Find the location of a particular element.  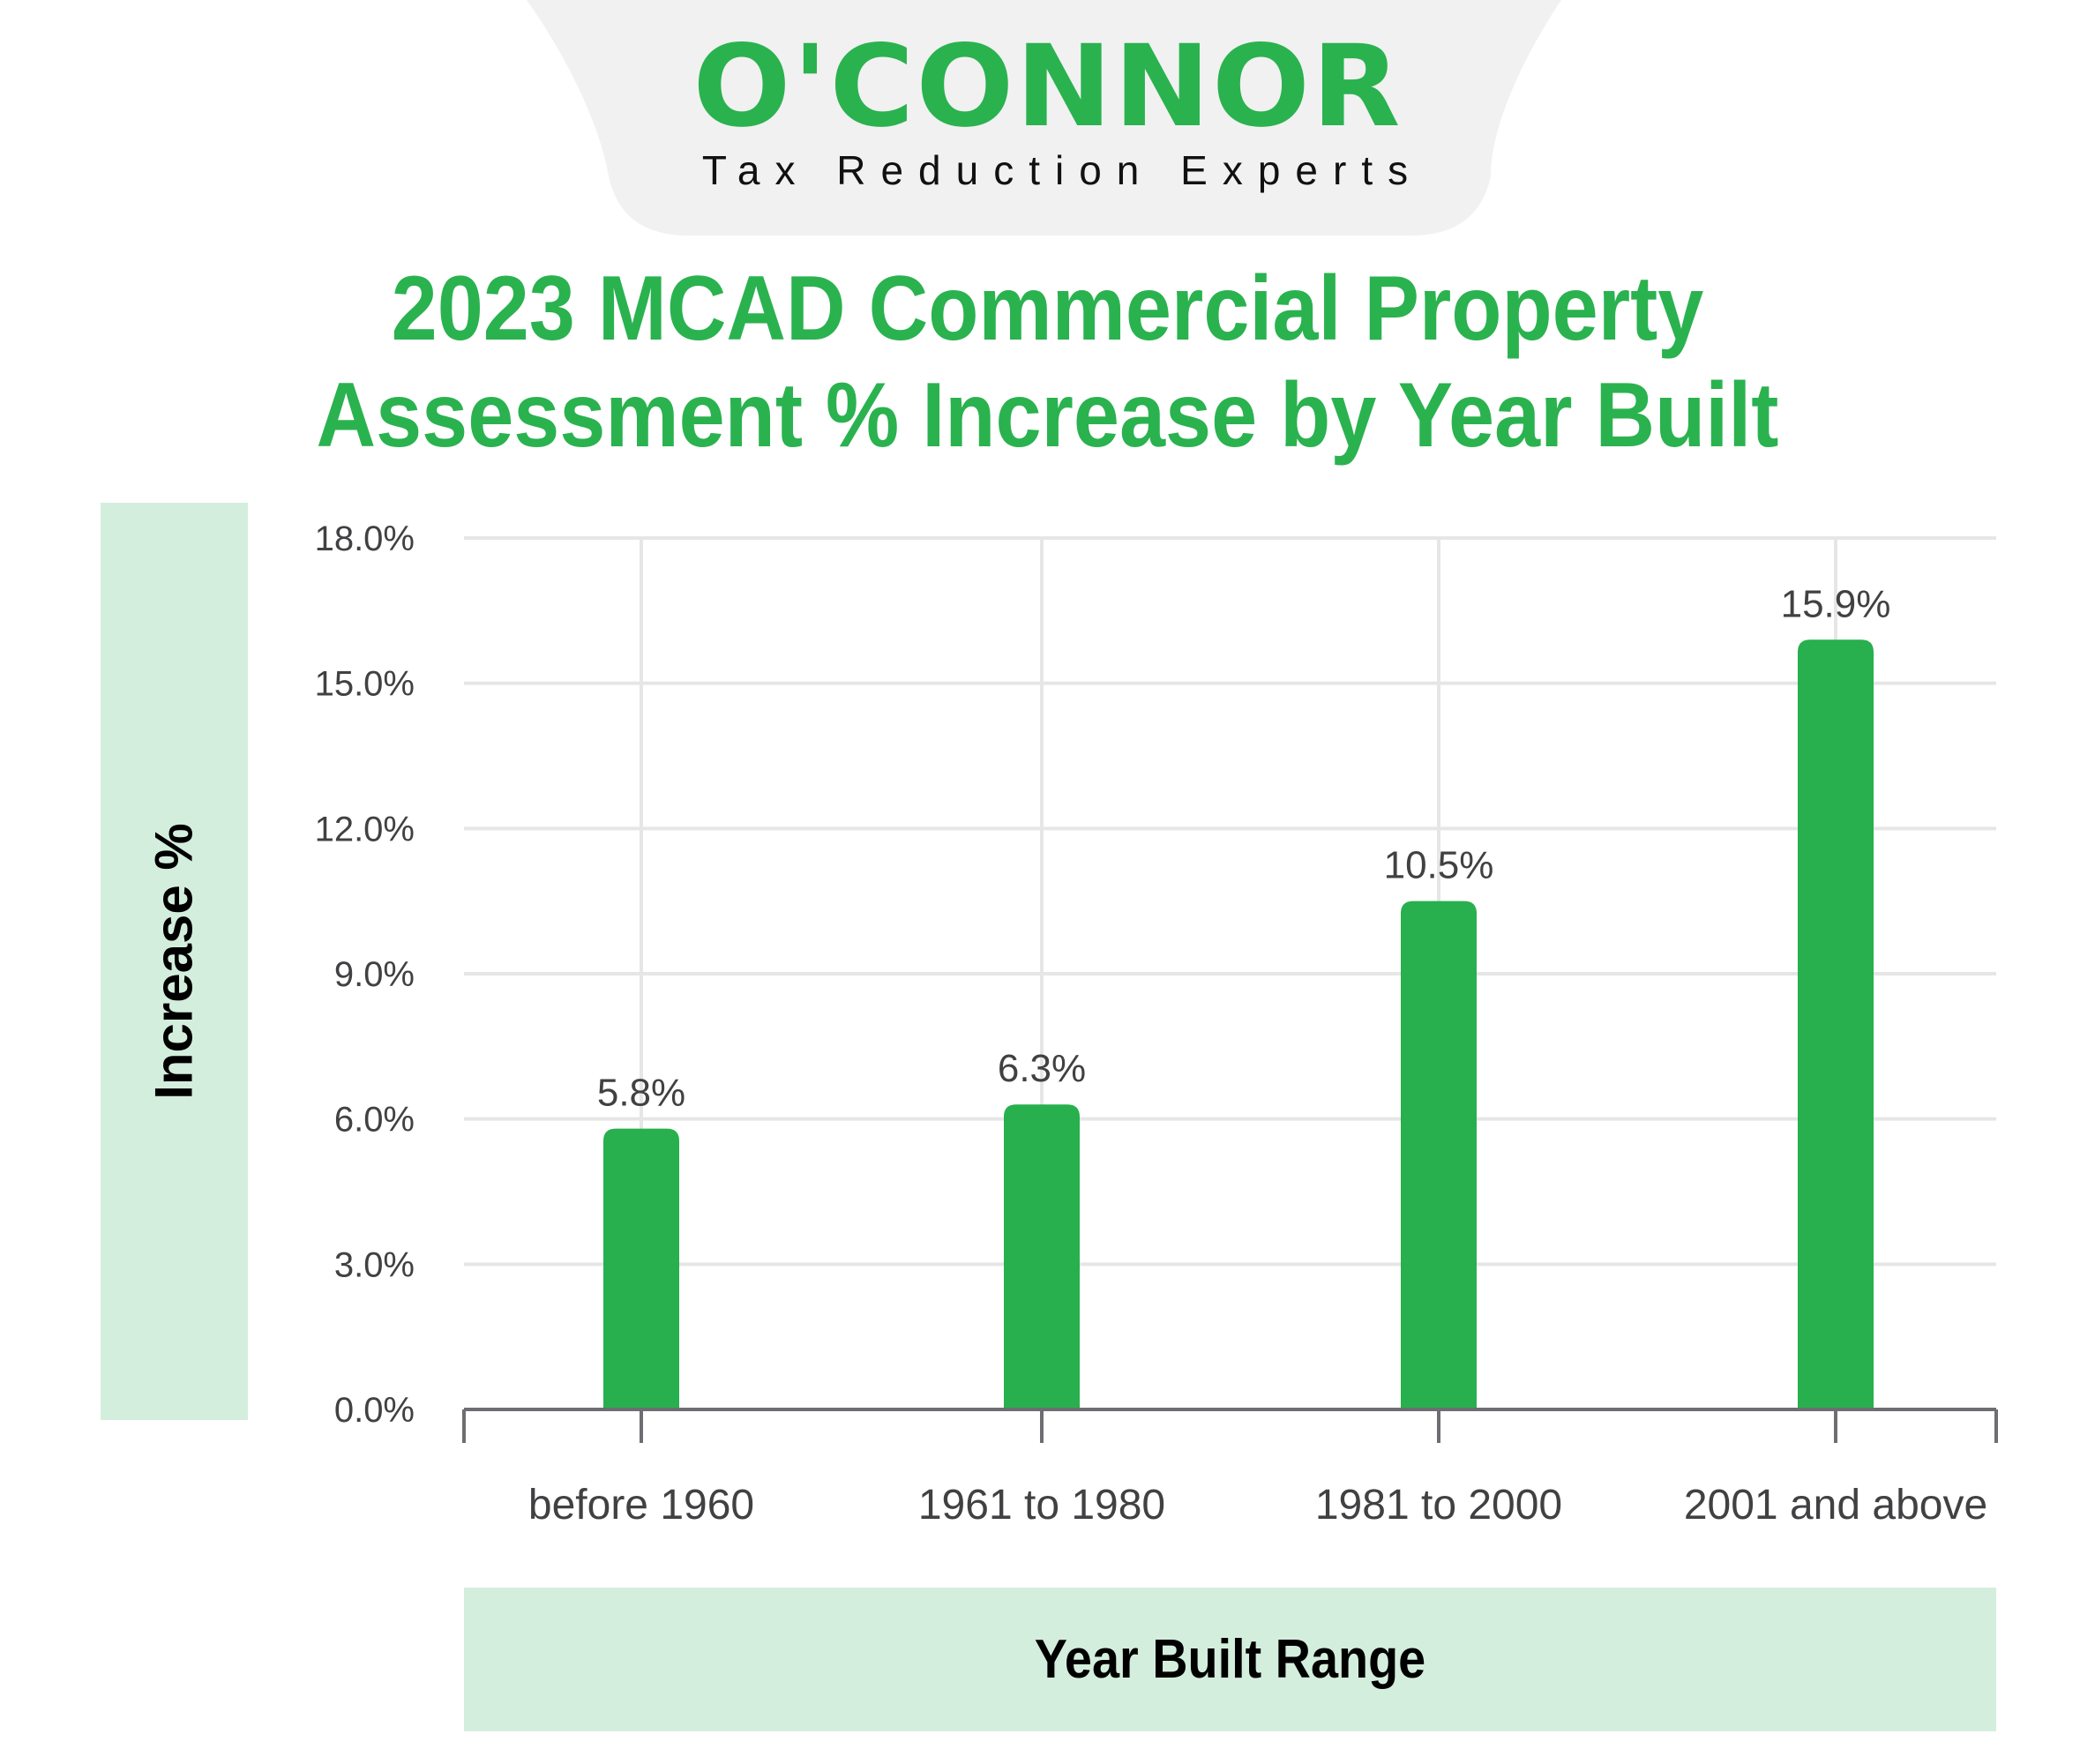

y-tick-labels: 0.0% 3.0% 6.0% 9.0% 12.0% 15.0% 18.0% is located at coordinates (365, 974).